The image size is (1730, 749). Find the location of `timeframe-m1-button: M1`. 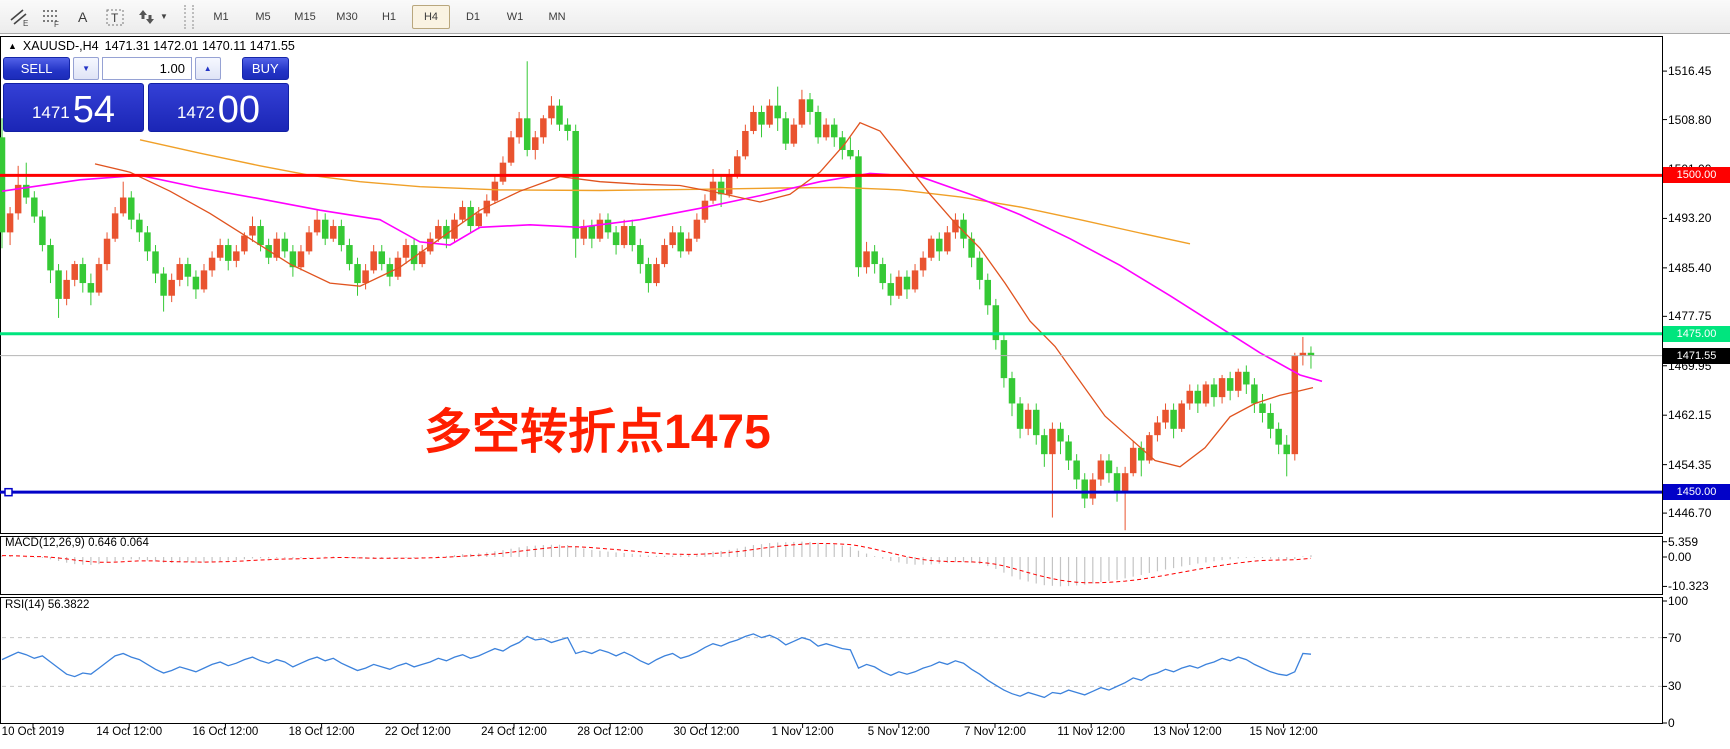

timeframe-m1-button: M1 is located at coordinates (221, 16).